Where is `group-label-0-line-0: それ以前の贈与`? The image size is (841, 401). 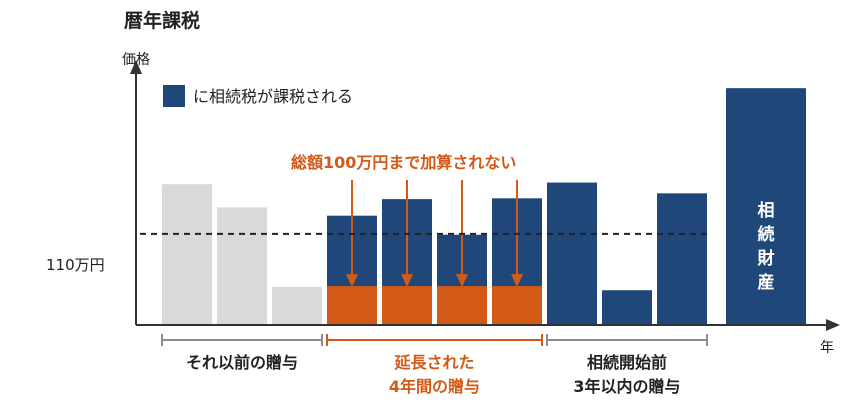 group-label-0-line-0: それ以前の贈与 is located at coordinates (242, 362).